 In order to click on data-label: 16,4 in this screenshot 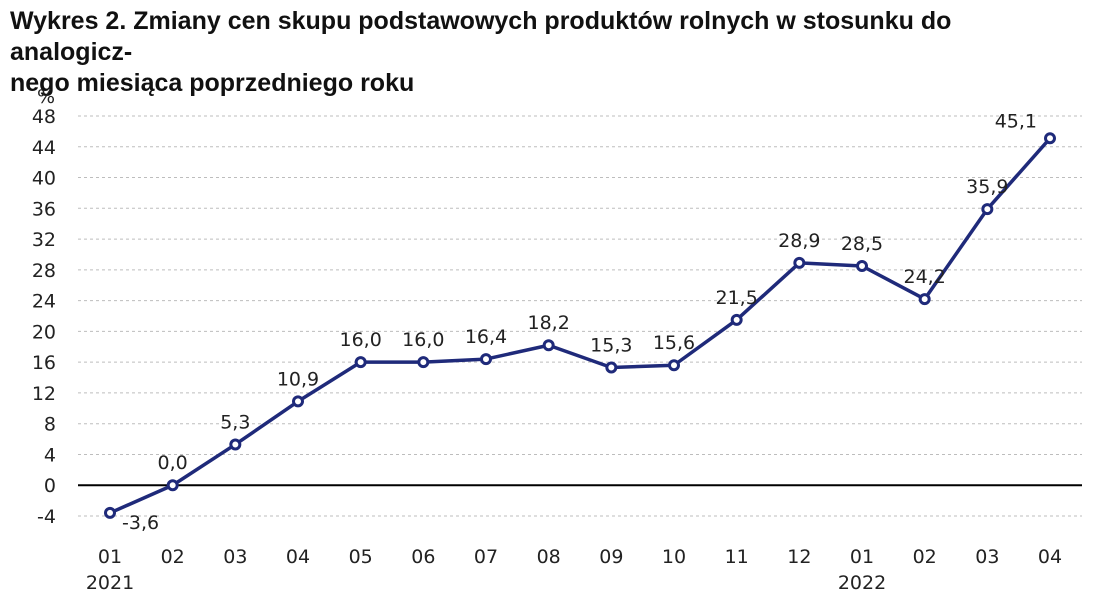, I will do `click(486, 337)`.